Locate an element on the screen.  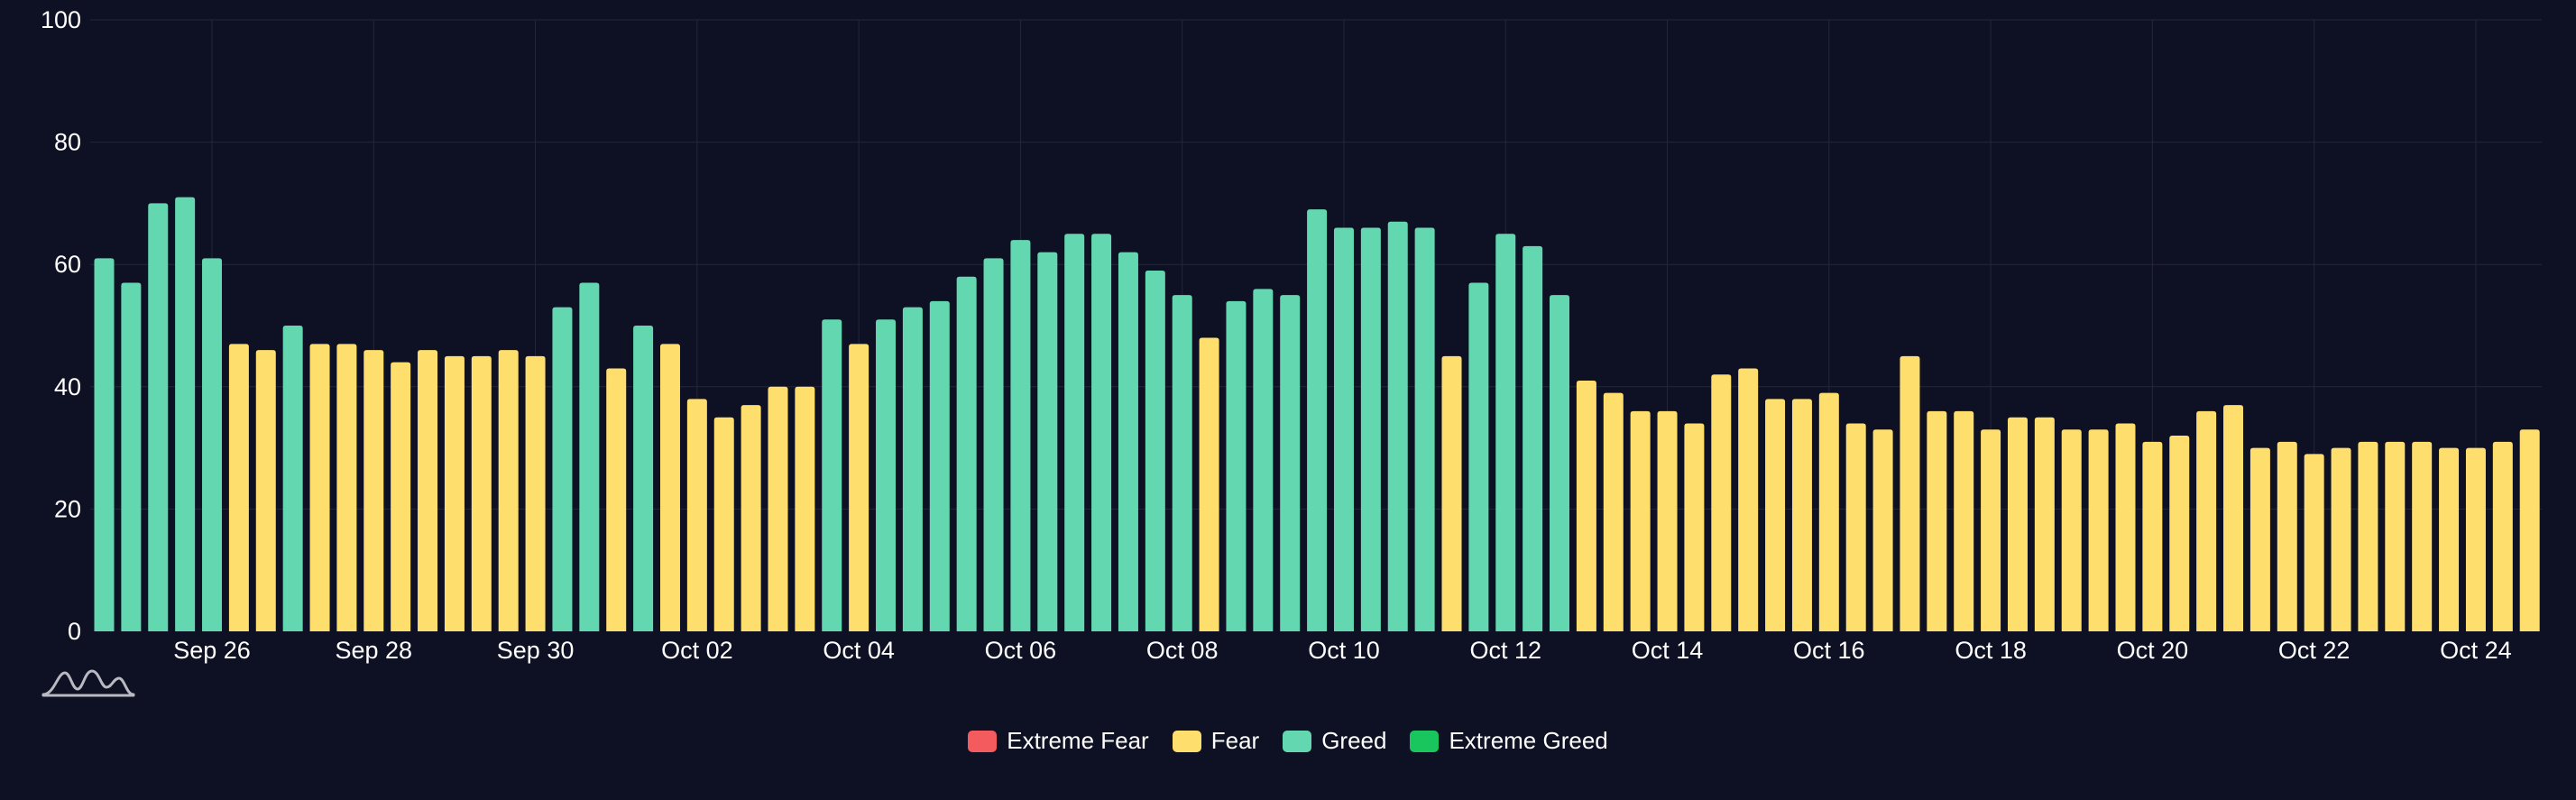
legend-item-extreme-fear: Extreme Fear is located at coordinates (1058, 741).